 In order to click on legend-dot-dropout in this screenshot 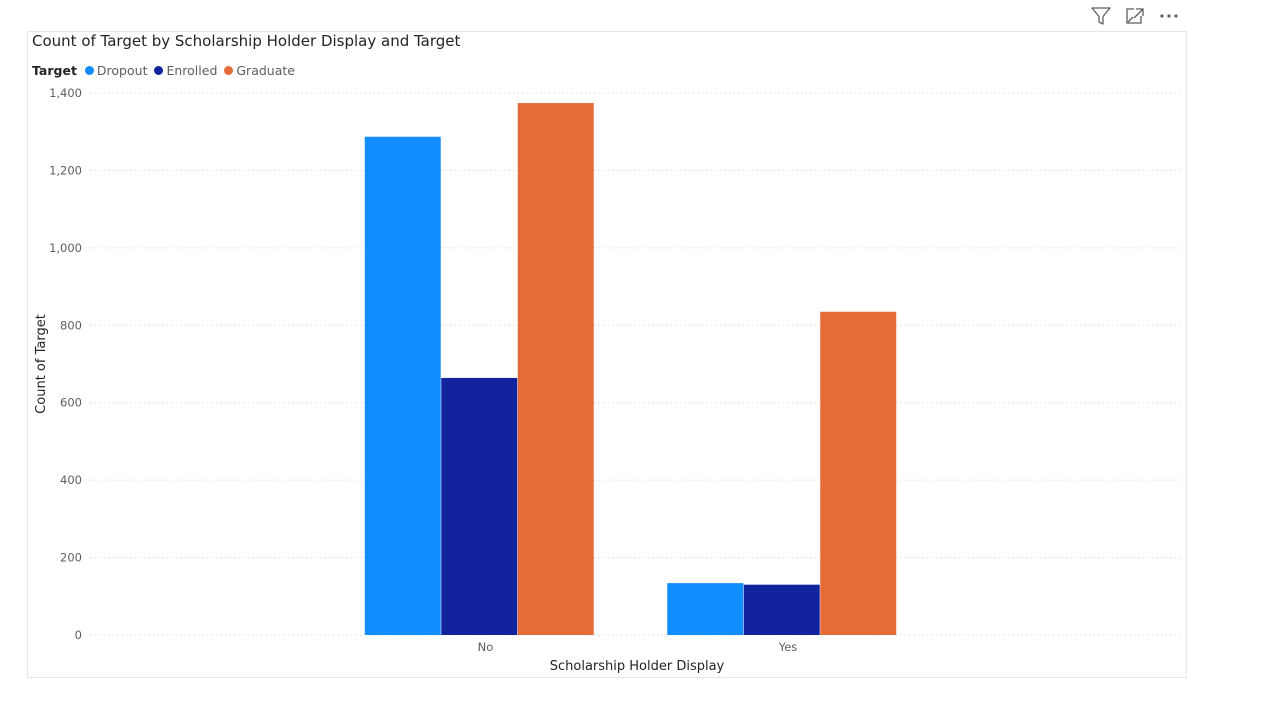, I will do `click(89, 70)`.